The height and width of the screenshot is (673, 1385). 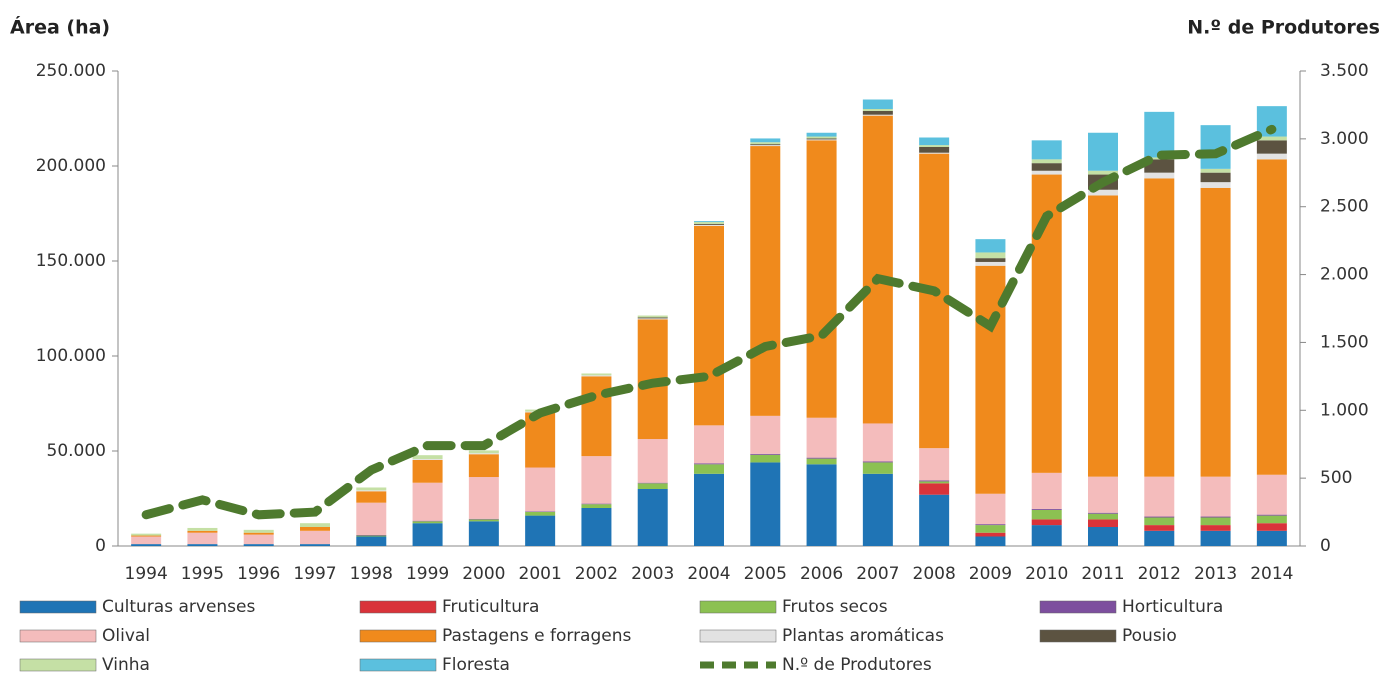 What do you see at coordinates (76, 451) in the screenshot?
I see `y-tick-label: 50.000` at bounding box center [76, 451].